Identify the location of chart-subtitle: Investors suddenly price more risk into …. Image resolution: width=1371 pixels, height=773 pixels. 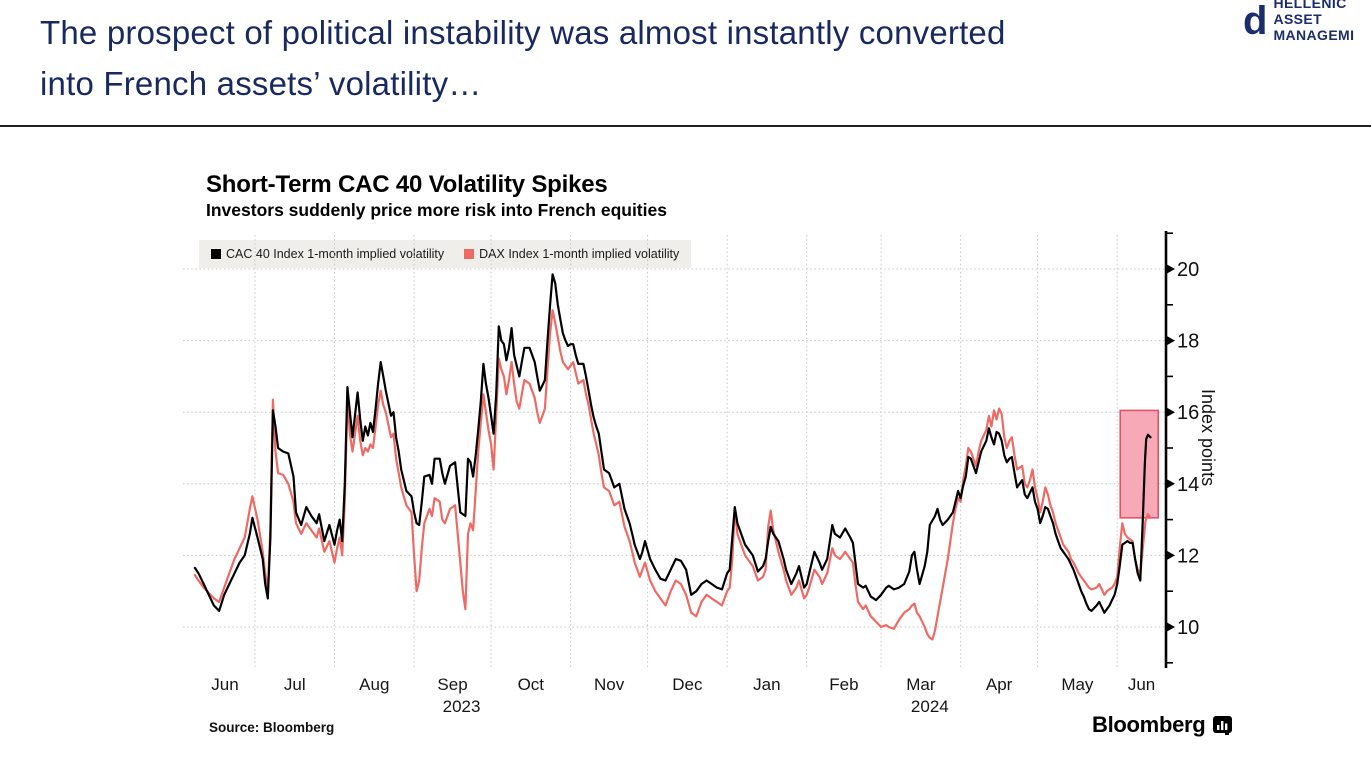
(436, 210).